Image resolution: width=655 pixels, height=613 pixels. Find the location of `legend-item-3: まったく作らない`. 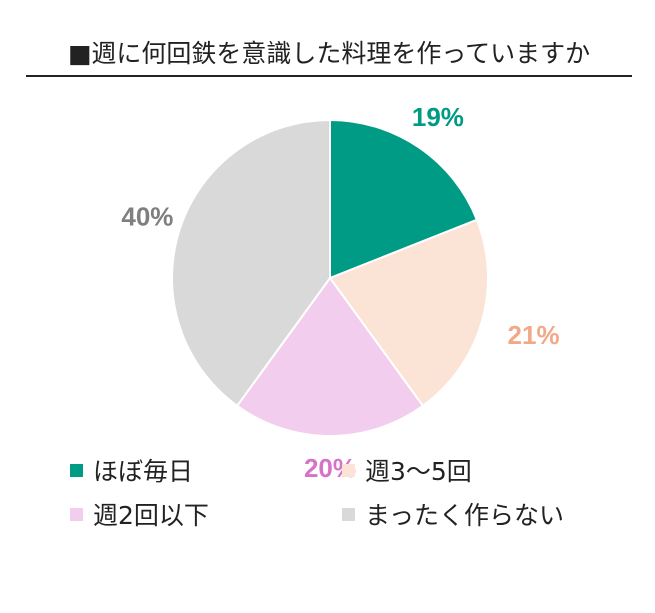

legend-item-3: まったく作らない is located at coordinates (453, 514).